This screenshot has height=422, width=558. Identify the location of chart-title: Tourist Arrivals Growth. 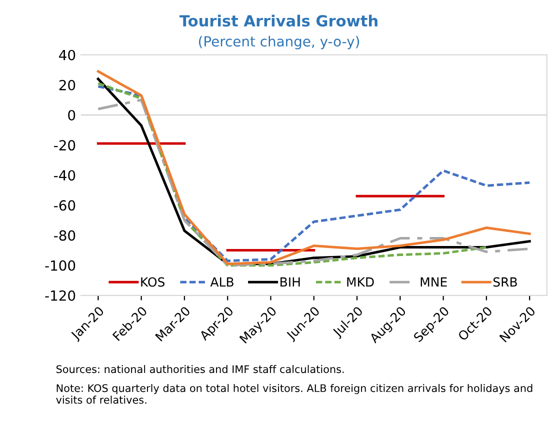
(278, 20).